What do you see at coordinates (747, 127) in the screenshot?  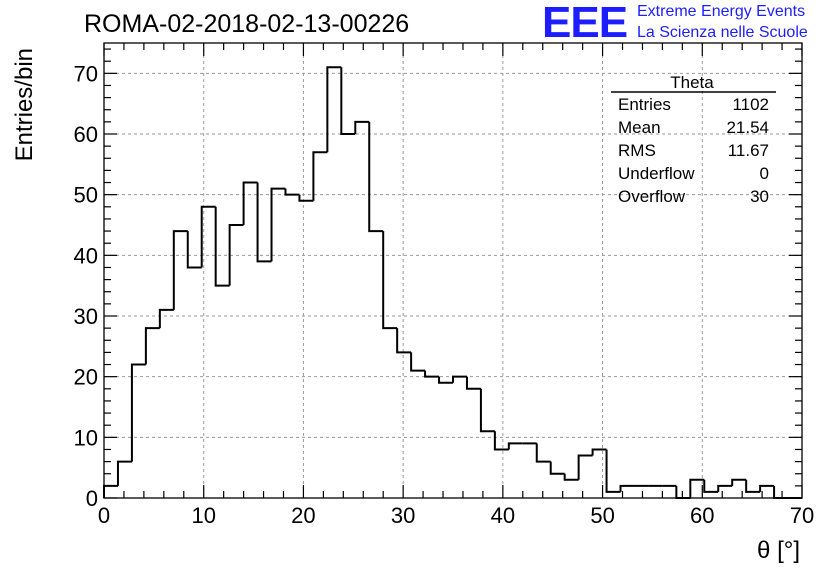 I see `stats-value-mean: 21.54` at bounding box center [747, 127].